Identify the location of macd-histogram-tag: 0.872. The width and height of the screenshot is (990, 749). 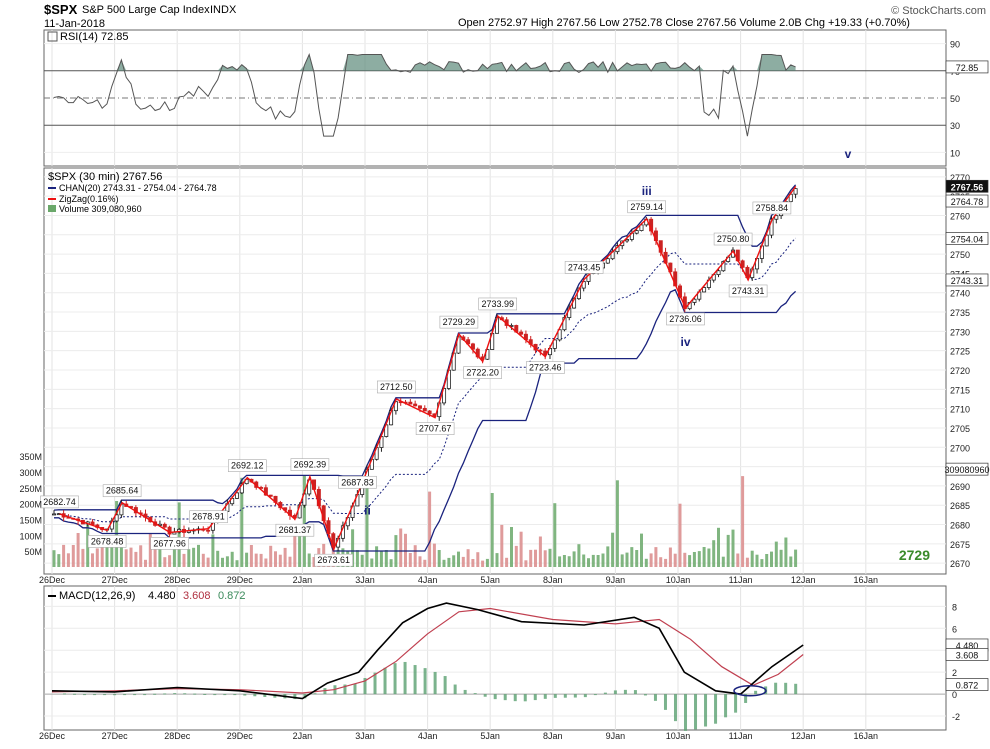
(967, 686).